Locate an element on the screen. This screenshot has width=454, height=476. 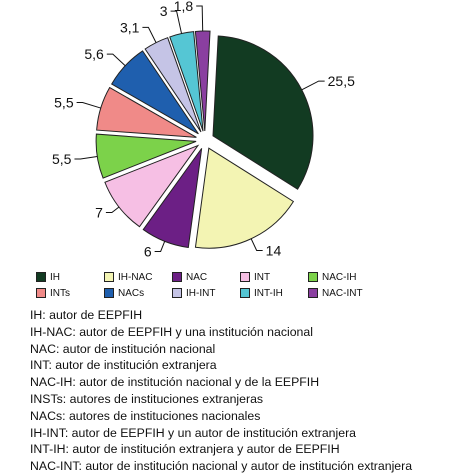
definition-line: NAC: autor de institución nacional is located at coordinates (123, 348).